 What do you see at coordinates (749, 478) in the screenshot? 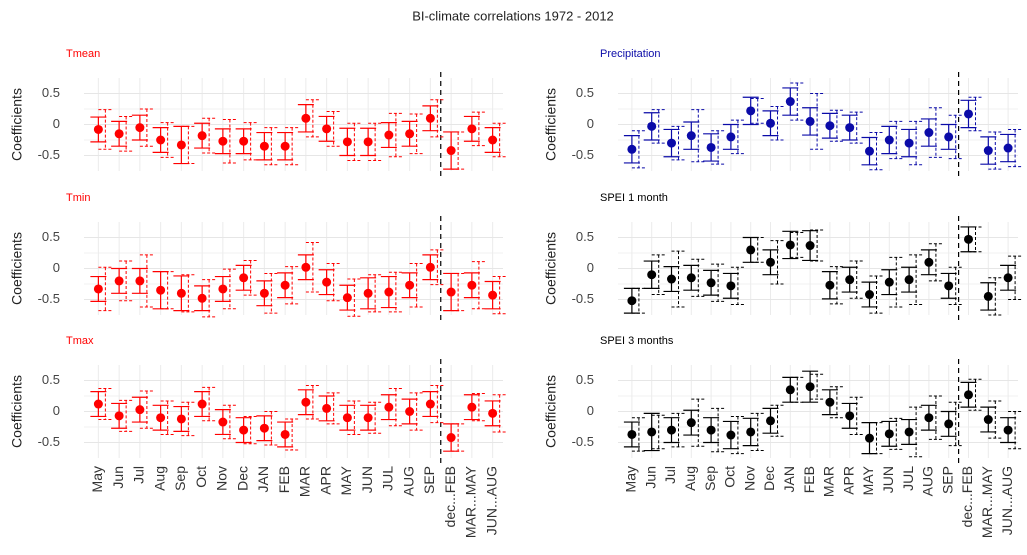
I see `x-tick-label: Nov` at bounding box center [749, 478].